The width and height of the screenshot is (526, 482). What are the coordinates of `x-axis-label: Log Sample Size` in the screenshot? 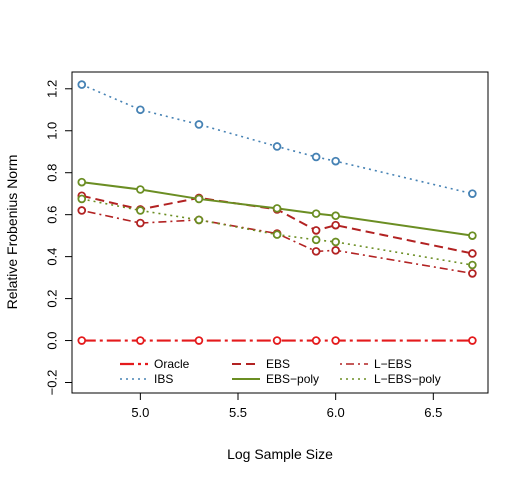 It's located at (280, 454).